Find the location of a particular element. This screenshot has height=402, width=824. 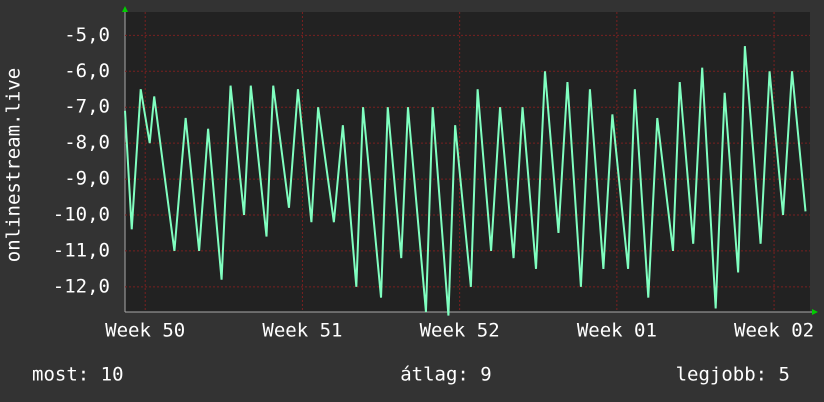

y-tick-label: -6,0 is located at coordinates (87, 71).